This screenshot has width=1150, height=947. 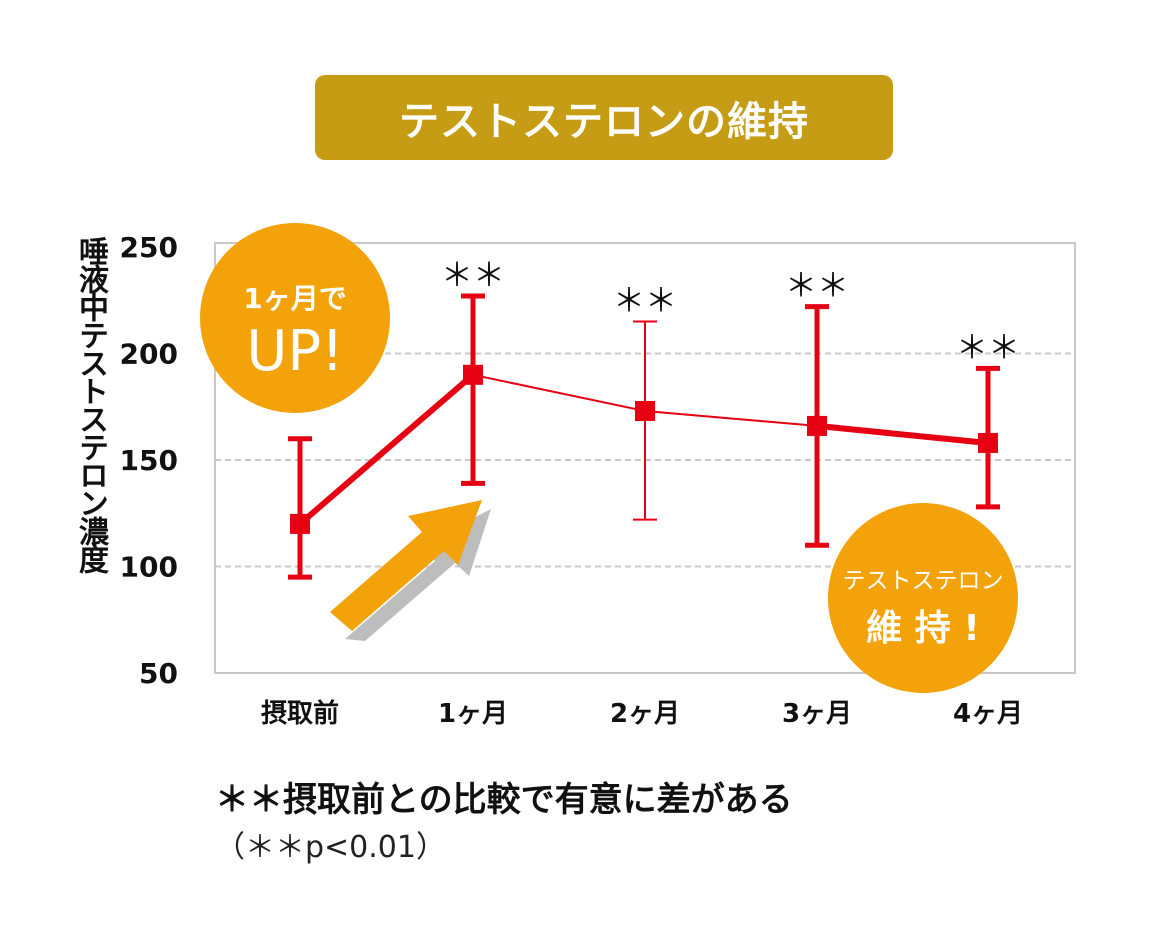 I want to click on x-tick-label: 1ヶ月, so click(x=473, y=714).